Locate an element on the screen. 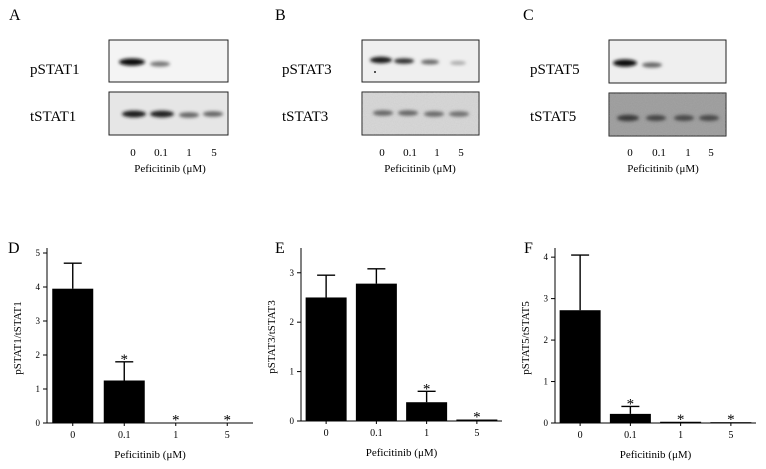 Image resolution: width=766 pixels, height=469 pixels. panel-label-c: C is located at coordinates (528, 15).